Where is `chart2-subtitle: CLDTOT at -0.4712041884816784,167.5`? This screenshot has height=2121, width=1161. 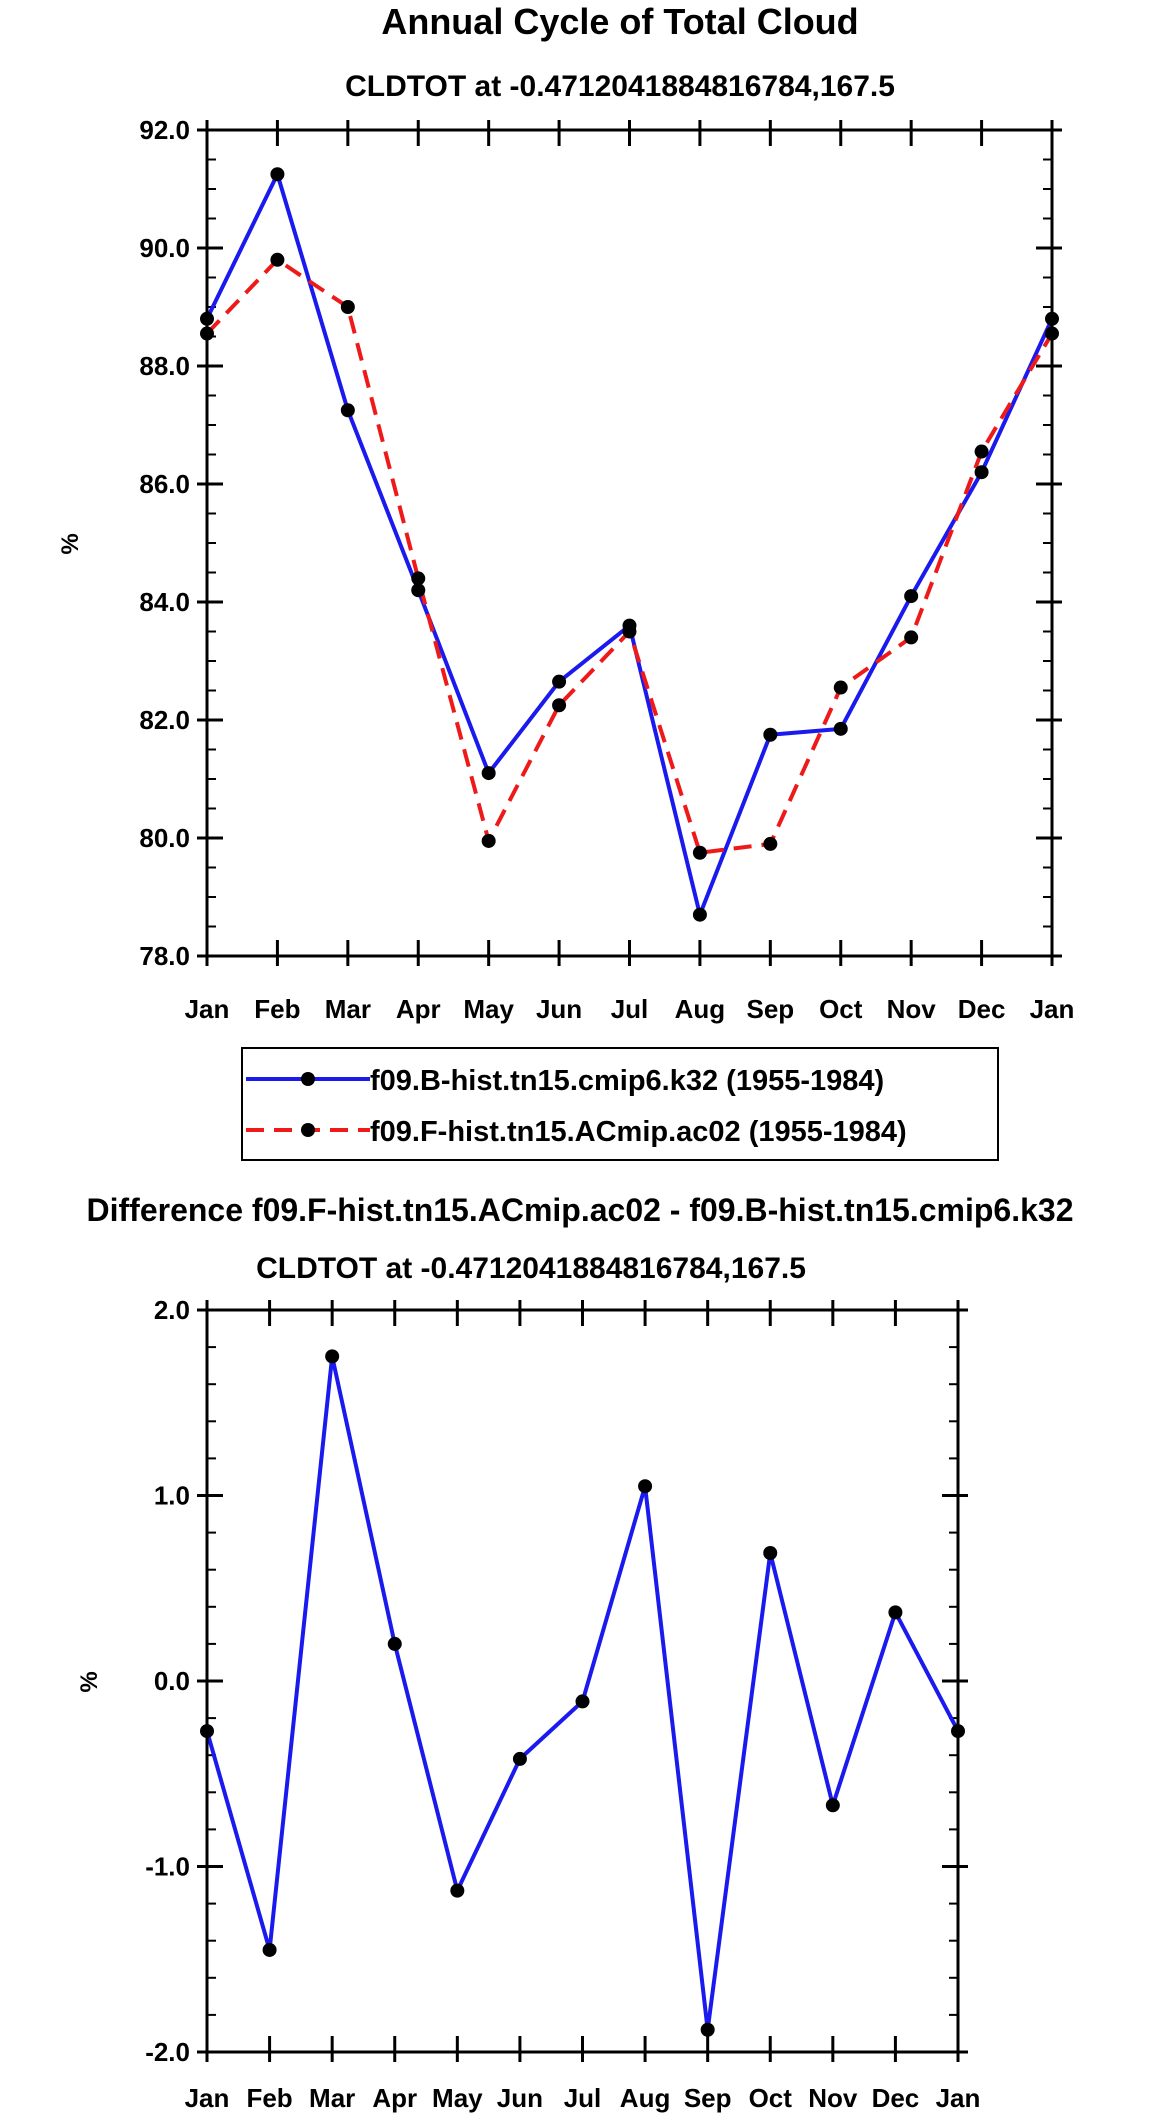
chart2-subtitle: CLDTOT at -0.4712041884816784,167.5 is located at coordinates (531, 1268).